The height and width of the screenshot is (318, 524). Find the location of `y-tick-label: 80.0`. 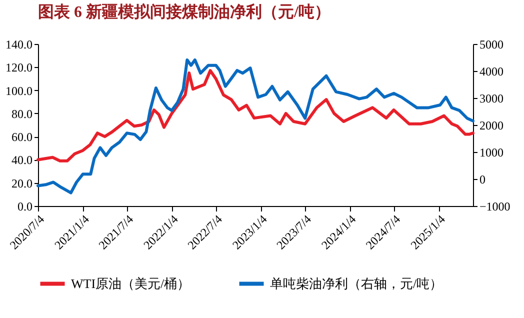

y-tick-label: 80.0 is located at coordinates (22, 113).